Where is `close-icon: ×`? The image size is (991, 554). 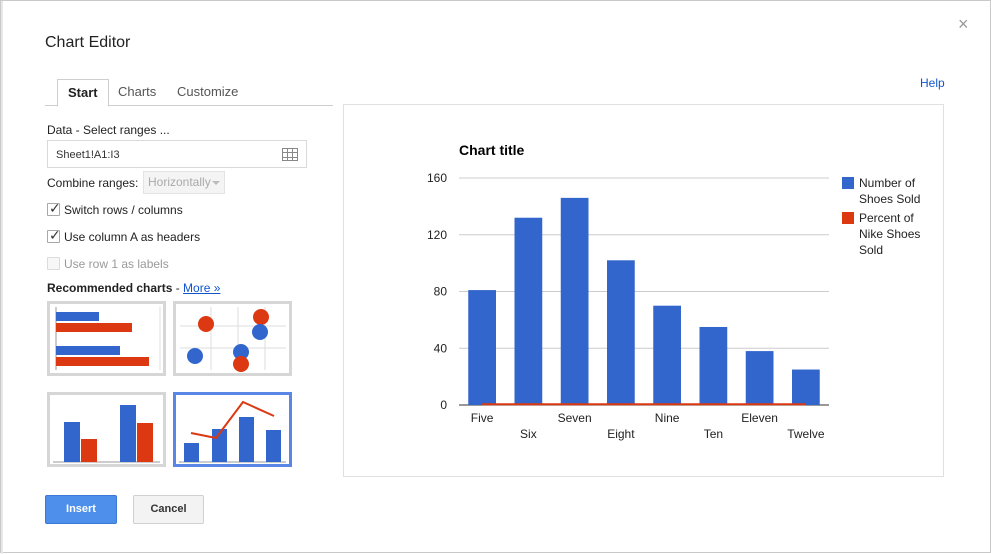 close-icon: × is located at coordinates (963, 24).